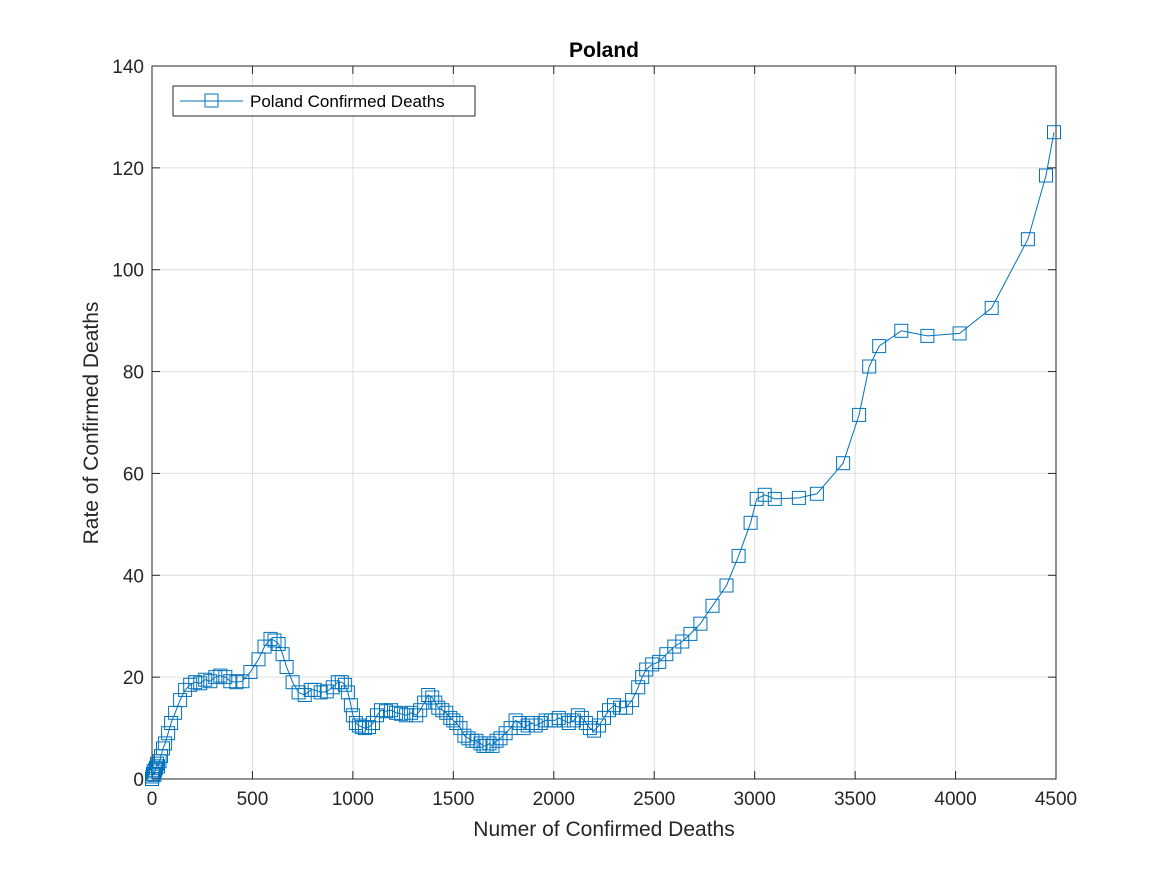 The height and width of the screenshot is (875, 1167). I want to click on y-tick-label: 80, so click(133, 373).